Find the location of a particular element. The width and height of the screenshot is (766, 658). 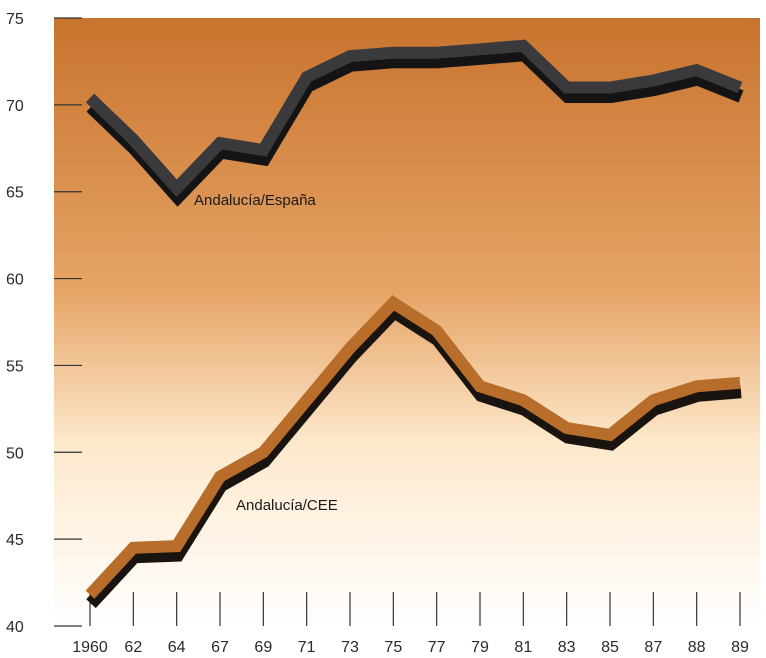

y-tick-label: 50 is located at coordinates (15, 453).